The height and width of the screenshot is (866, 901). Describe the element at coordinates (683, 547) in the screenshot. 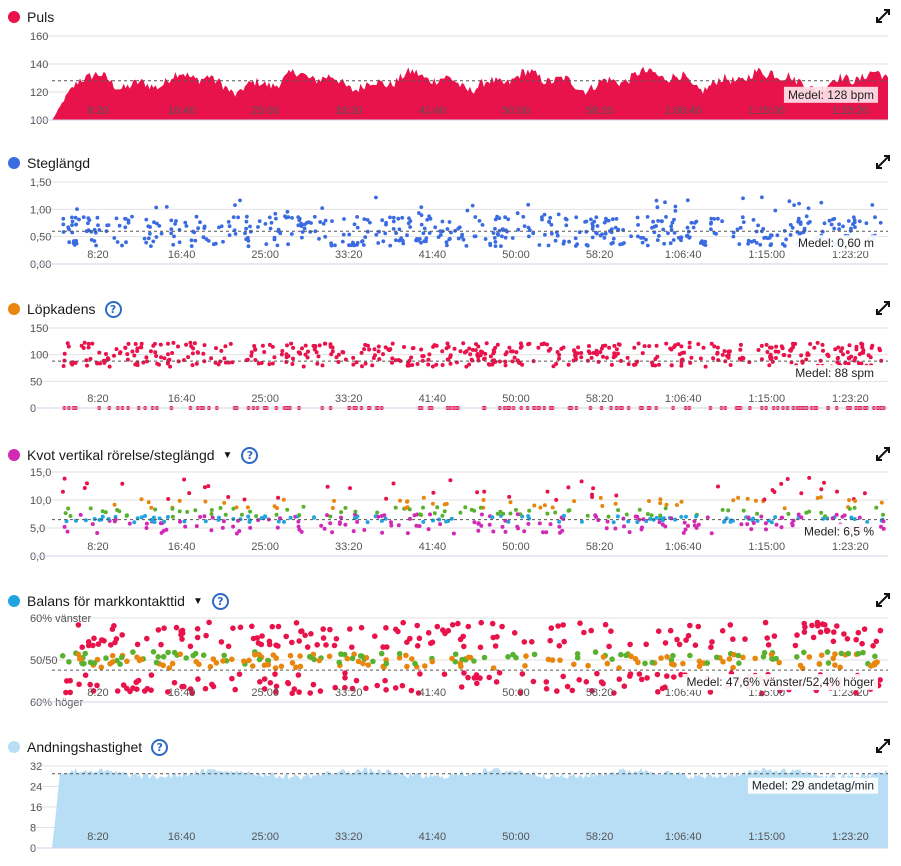

I see `x-tick-label: 1:06:40` at that location.